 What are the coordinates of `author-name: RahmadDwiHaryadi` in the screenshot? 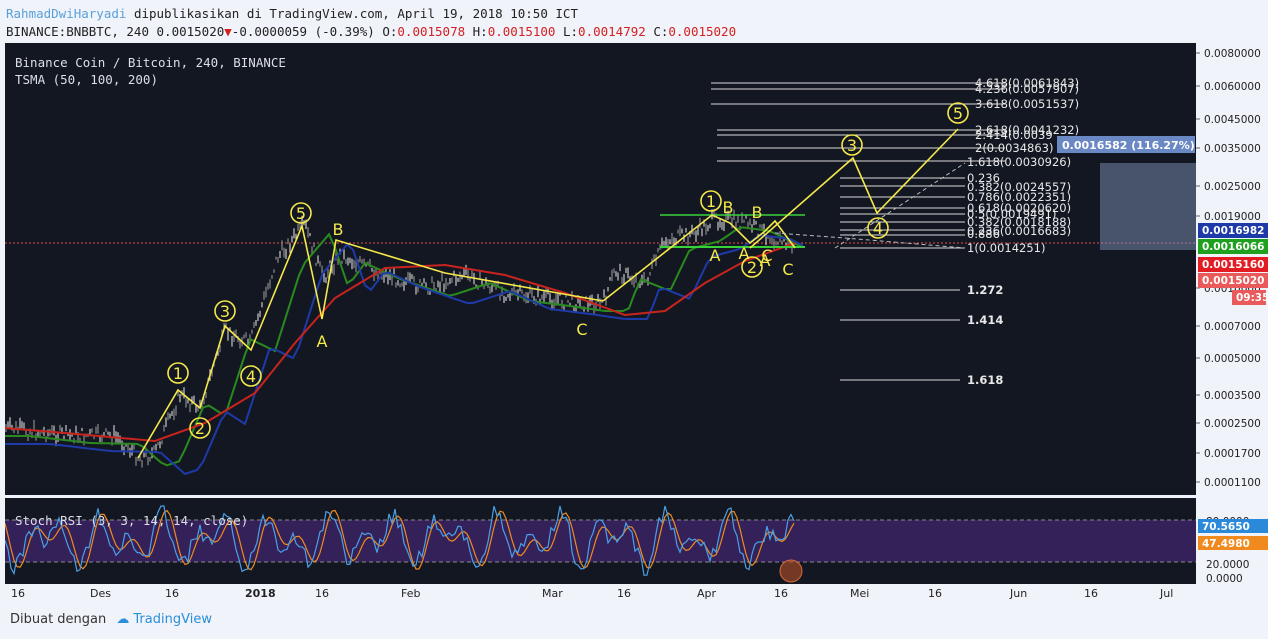 It's located at (66, 13).